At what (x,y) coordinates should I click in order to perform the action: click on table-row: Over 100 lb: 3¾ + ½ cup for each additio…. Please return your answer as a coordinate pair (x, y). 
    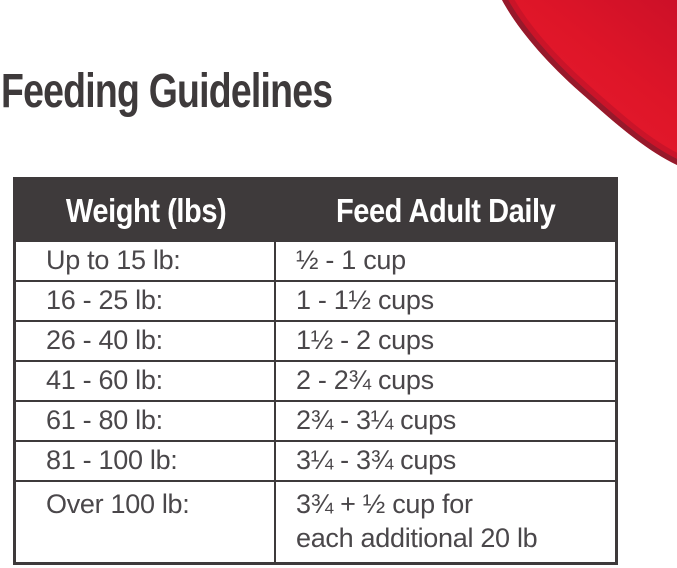
    Looking at the image, I should click on (315, 522).